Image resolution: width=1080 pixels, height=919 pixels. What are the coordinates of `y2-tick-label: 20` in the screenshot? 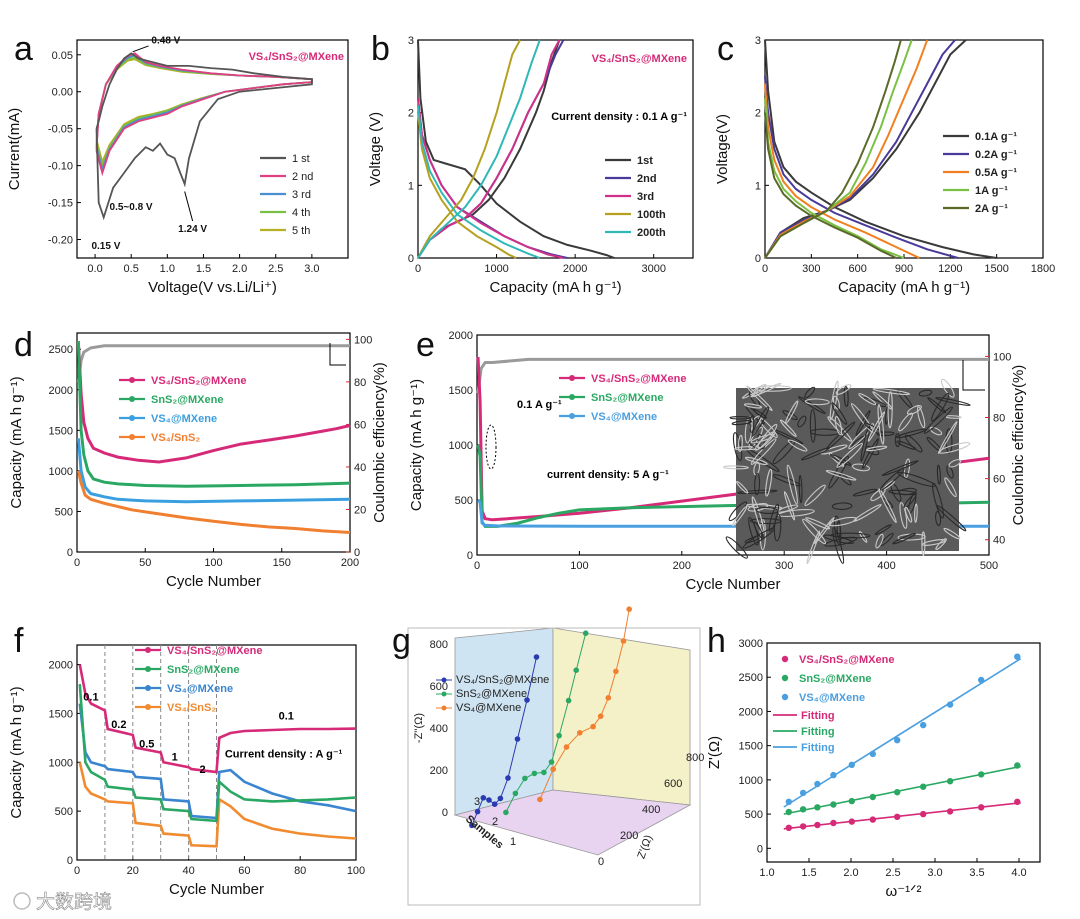 It's located at (360, 510).